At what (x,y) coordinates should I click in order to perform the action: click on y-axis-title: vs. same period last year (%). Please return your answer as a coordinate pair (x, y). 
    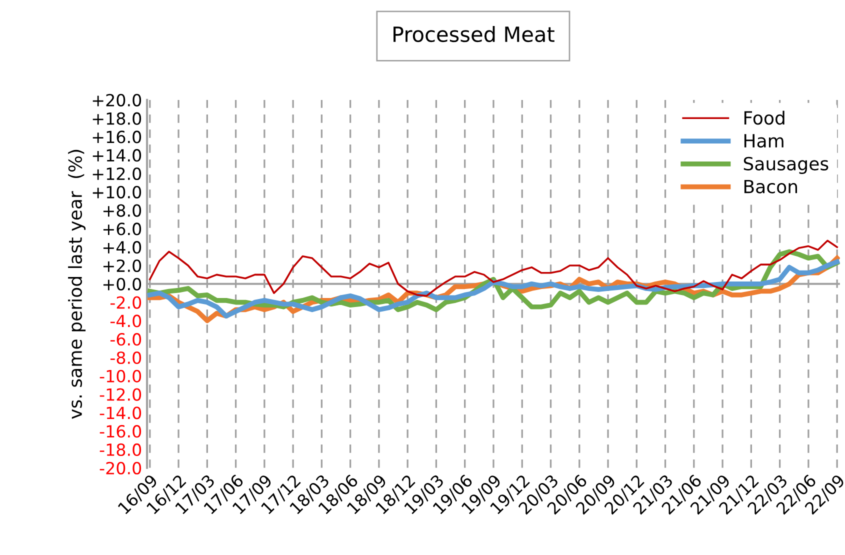
    Looking at the image, I should click on (77, 284).